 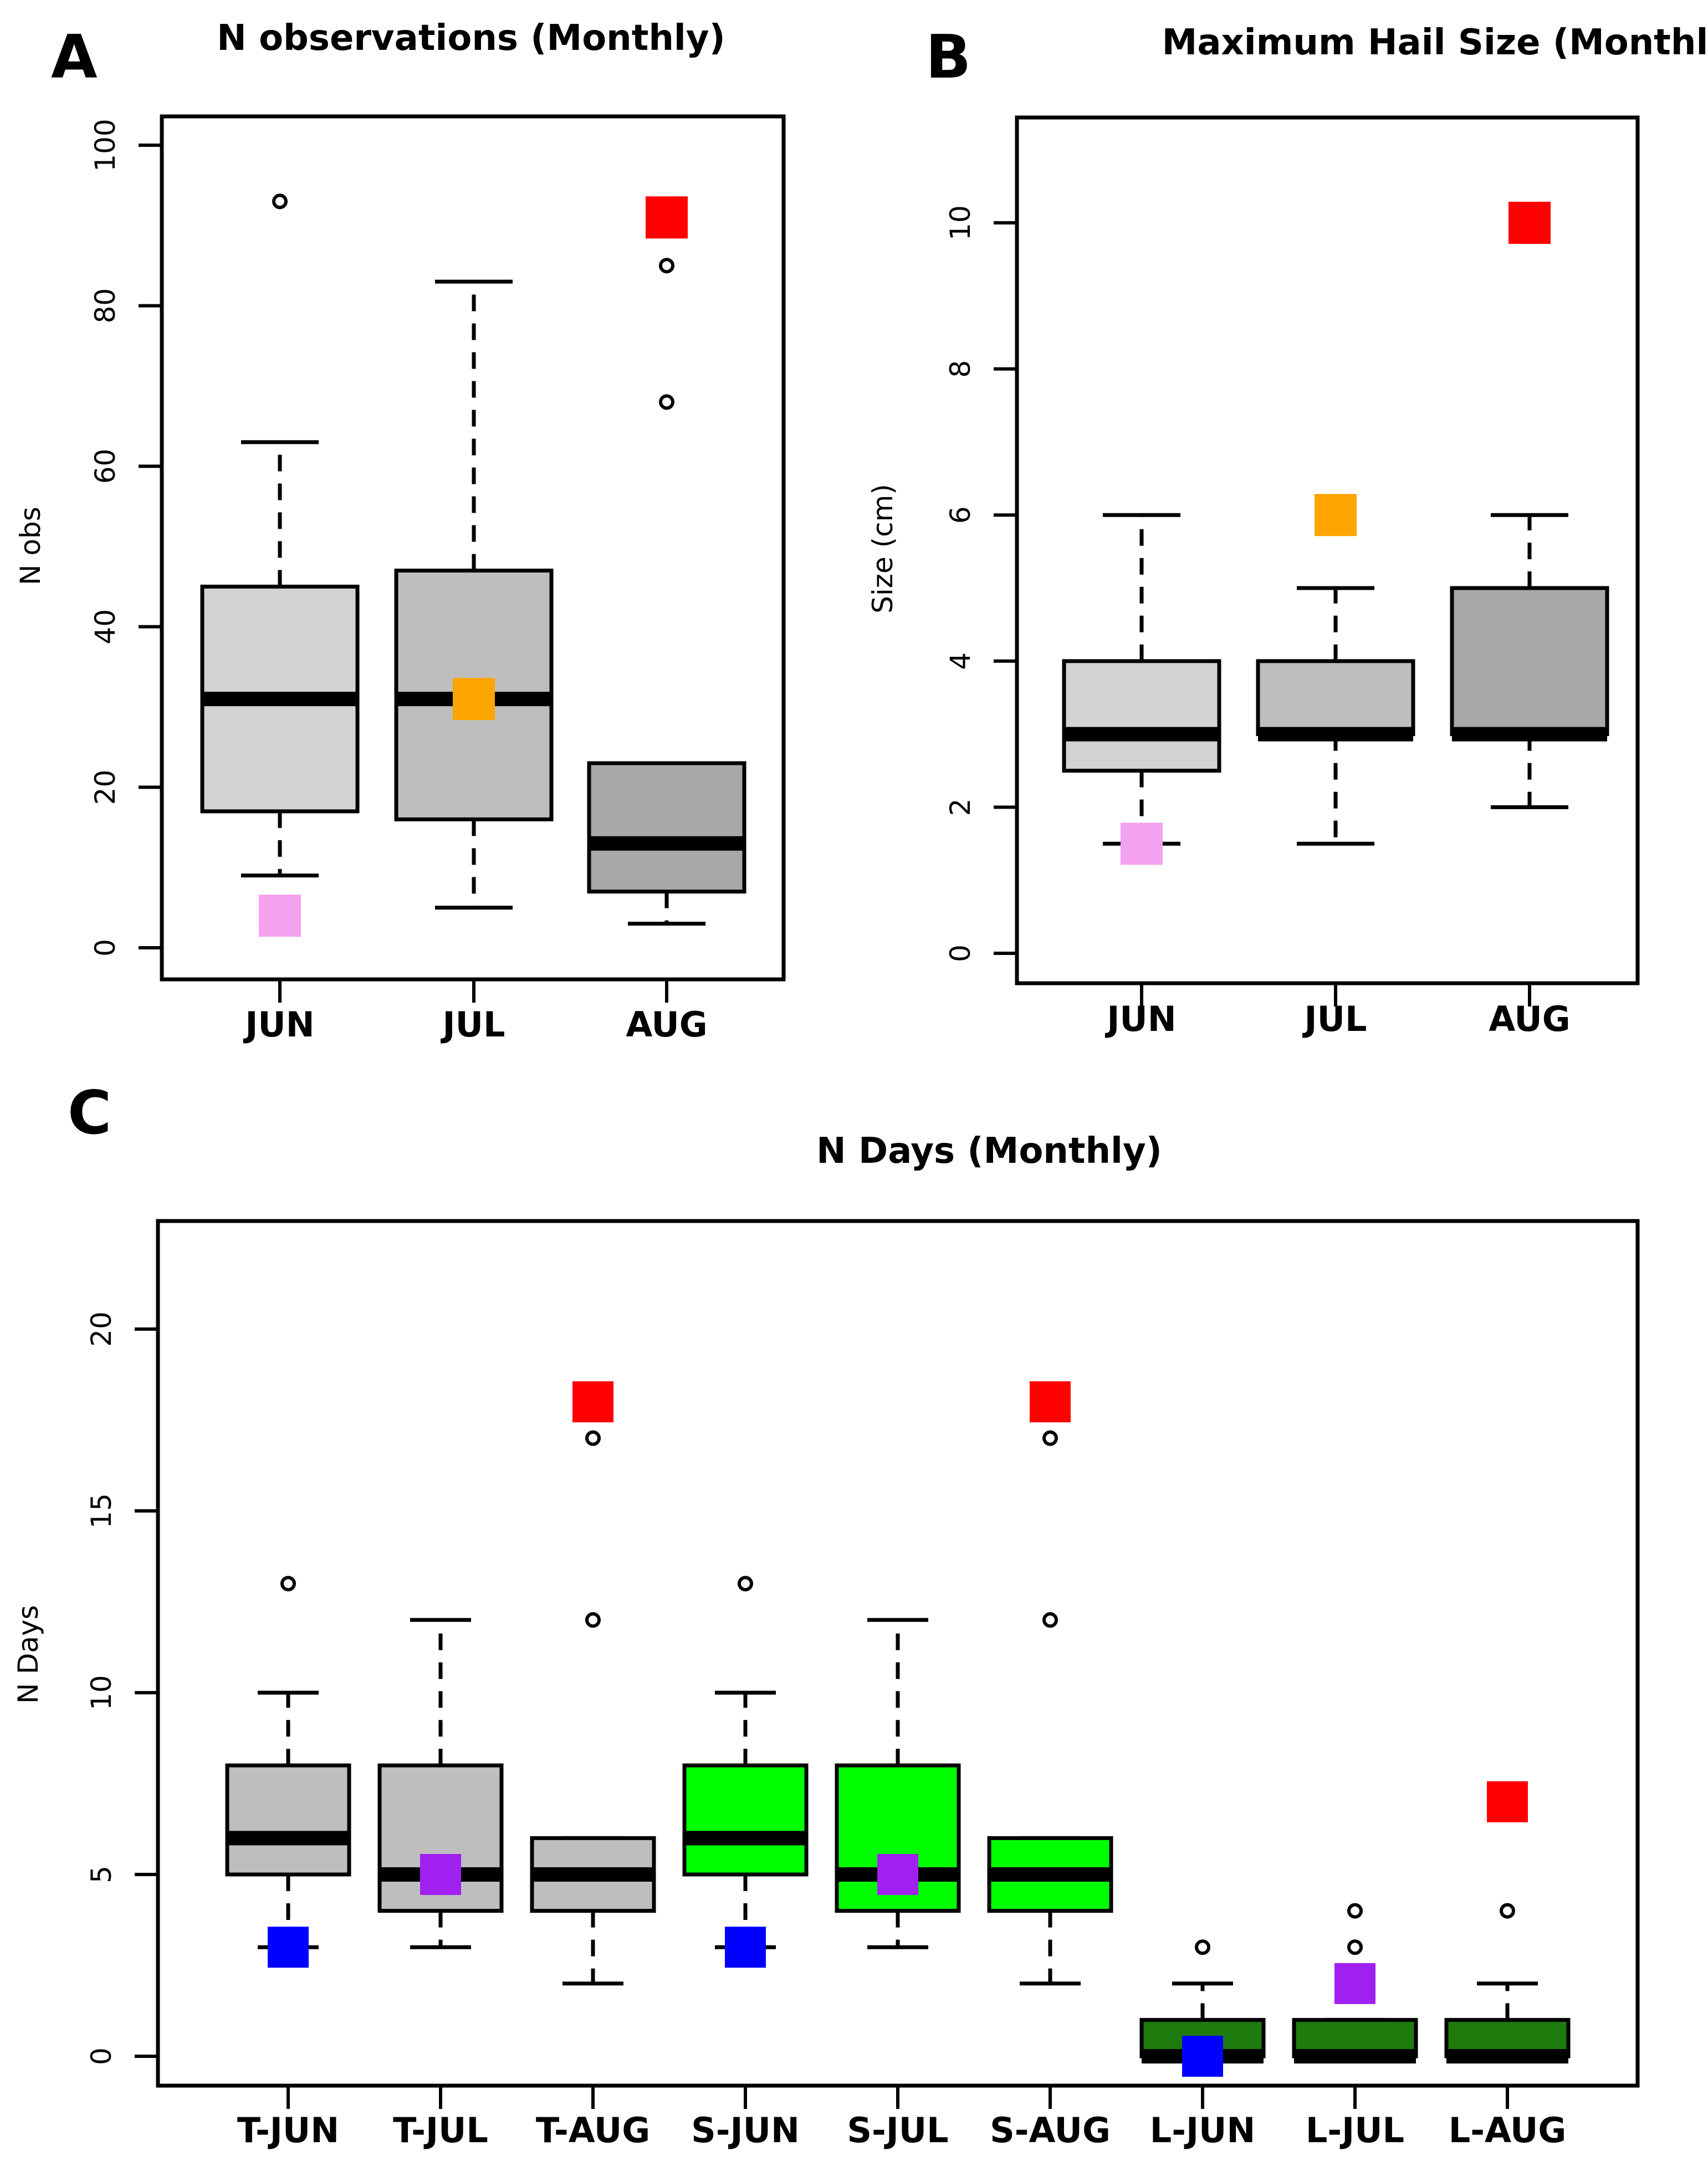 I want to click on panel-c-marker-l-aug, so click(x=1507, y=1802).